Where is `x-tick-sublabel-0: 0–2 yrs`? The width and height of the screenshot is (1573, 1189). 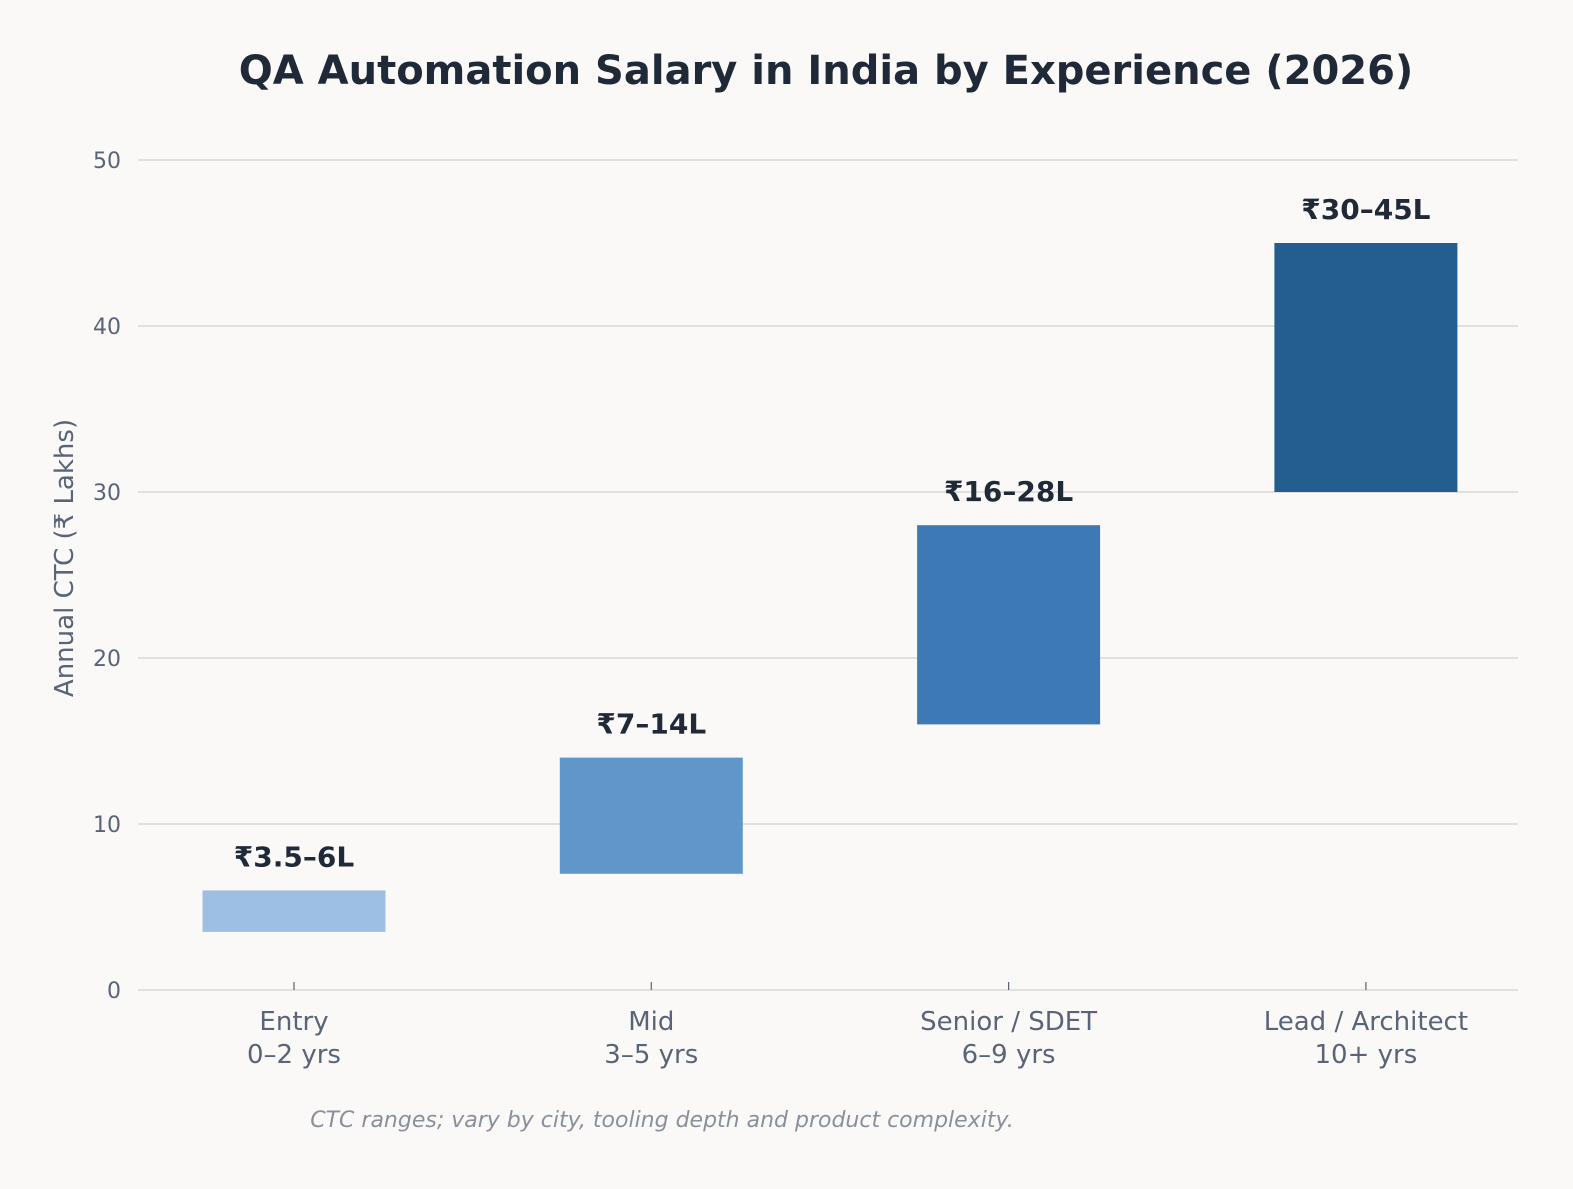 x-tick-sublabel-0: 0–2 yrs is located at coordinates (294, 1055).